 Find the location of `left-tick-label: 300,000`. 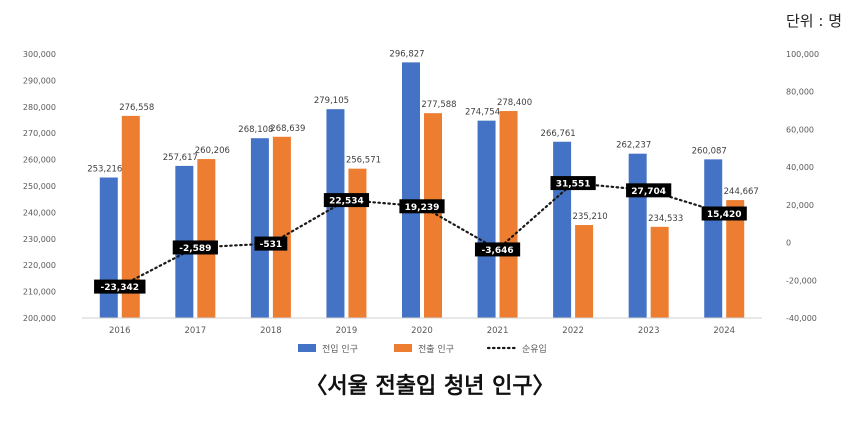

left-tick-label: 300,000 is located at coordinates (39, 54).